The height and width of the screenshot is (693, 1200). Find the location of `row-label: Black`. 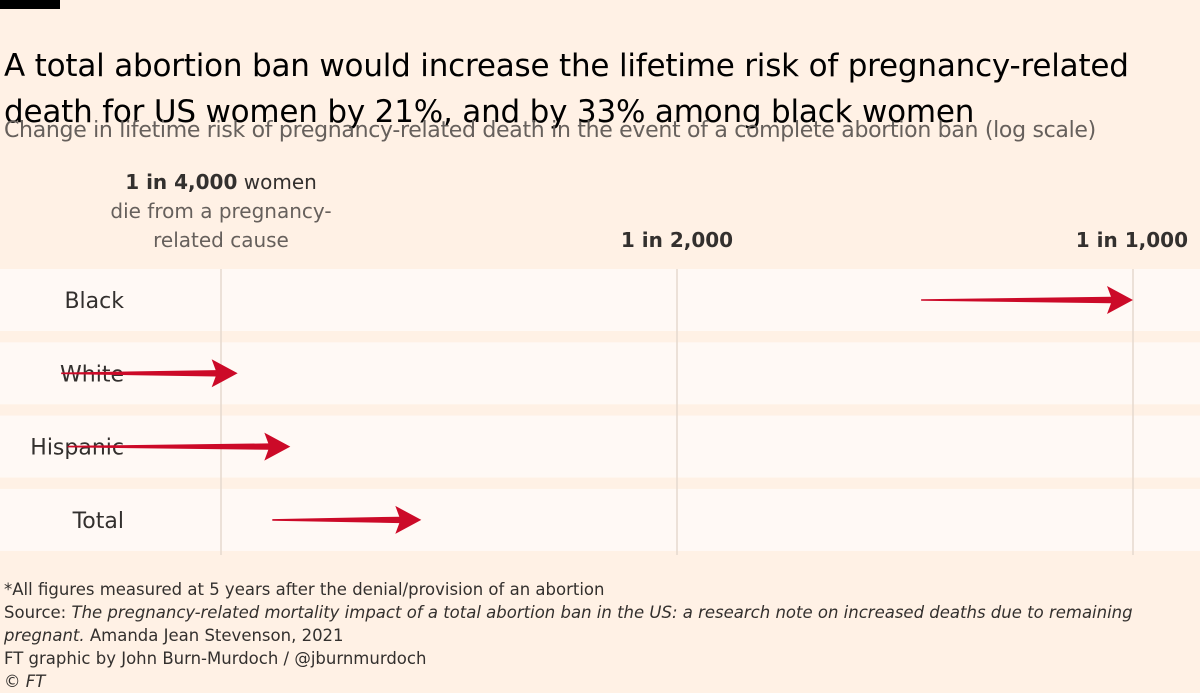

row-label: Black is located at coordinates (94, 301).